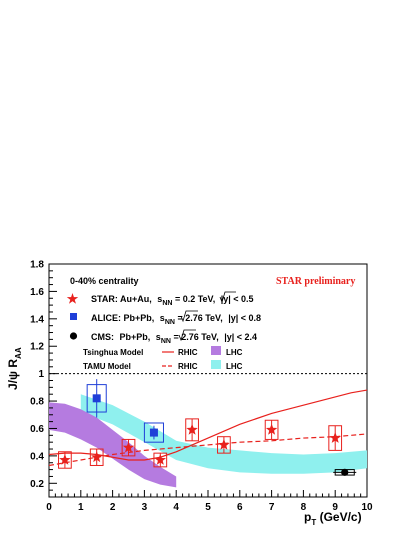 This screenshot has height=535, width=414. I want to click on legend-cms-sqrt, so click(187, 335).